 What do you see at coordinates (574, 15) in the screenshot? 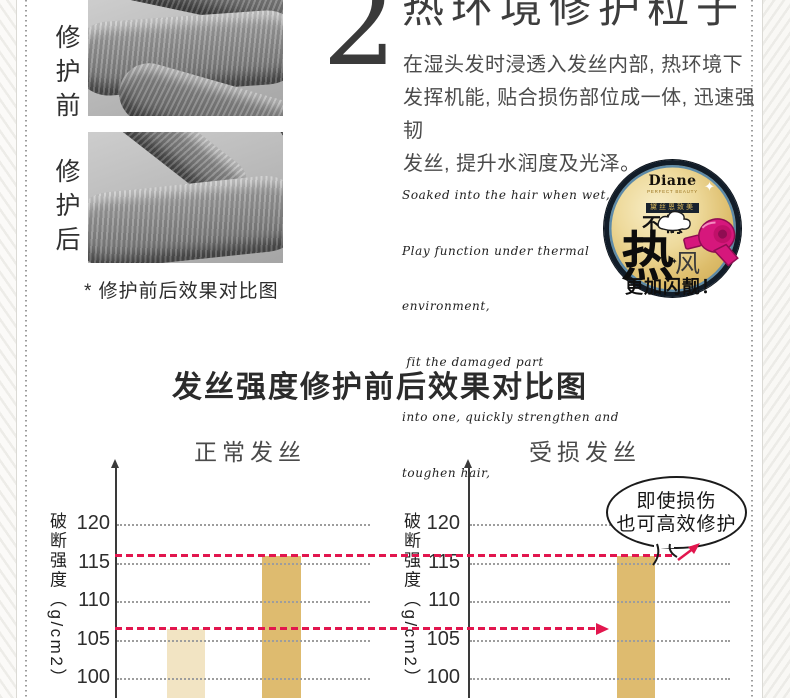
I see `section-heading: 热环境修护粒子` at bounding box center [574, 15].